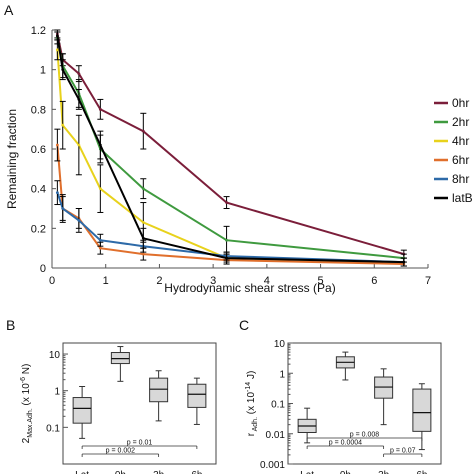  I want to click on legend-label-0hr: 0hr, so click(460, 103).